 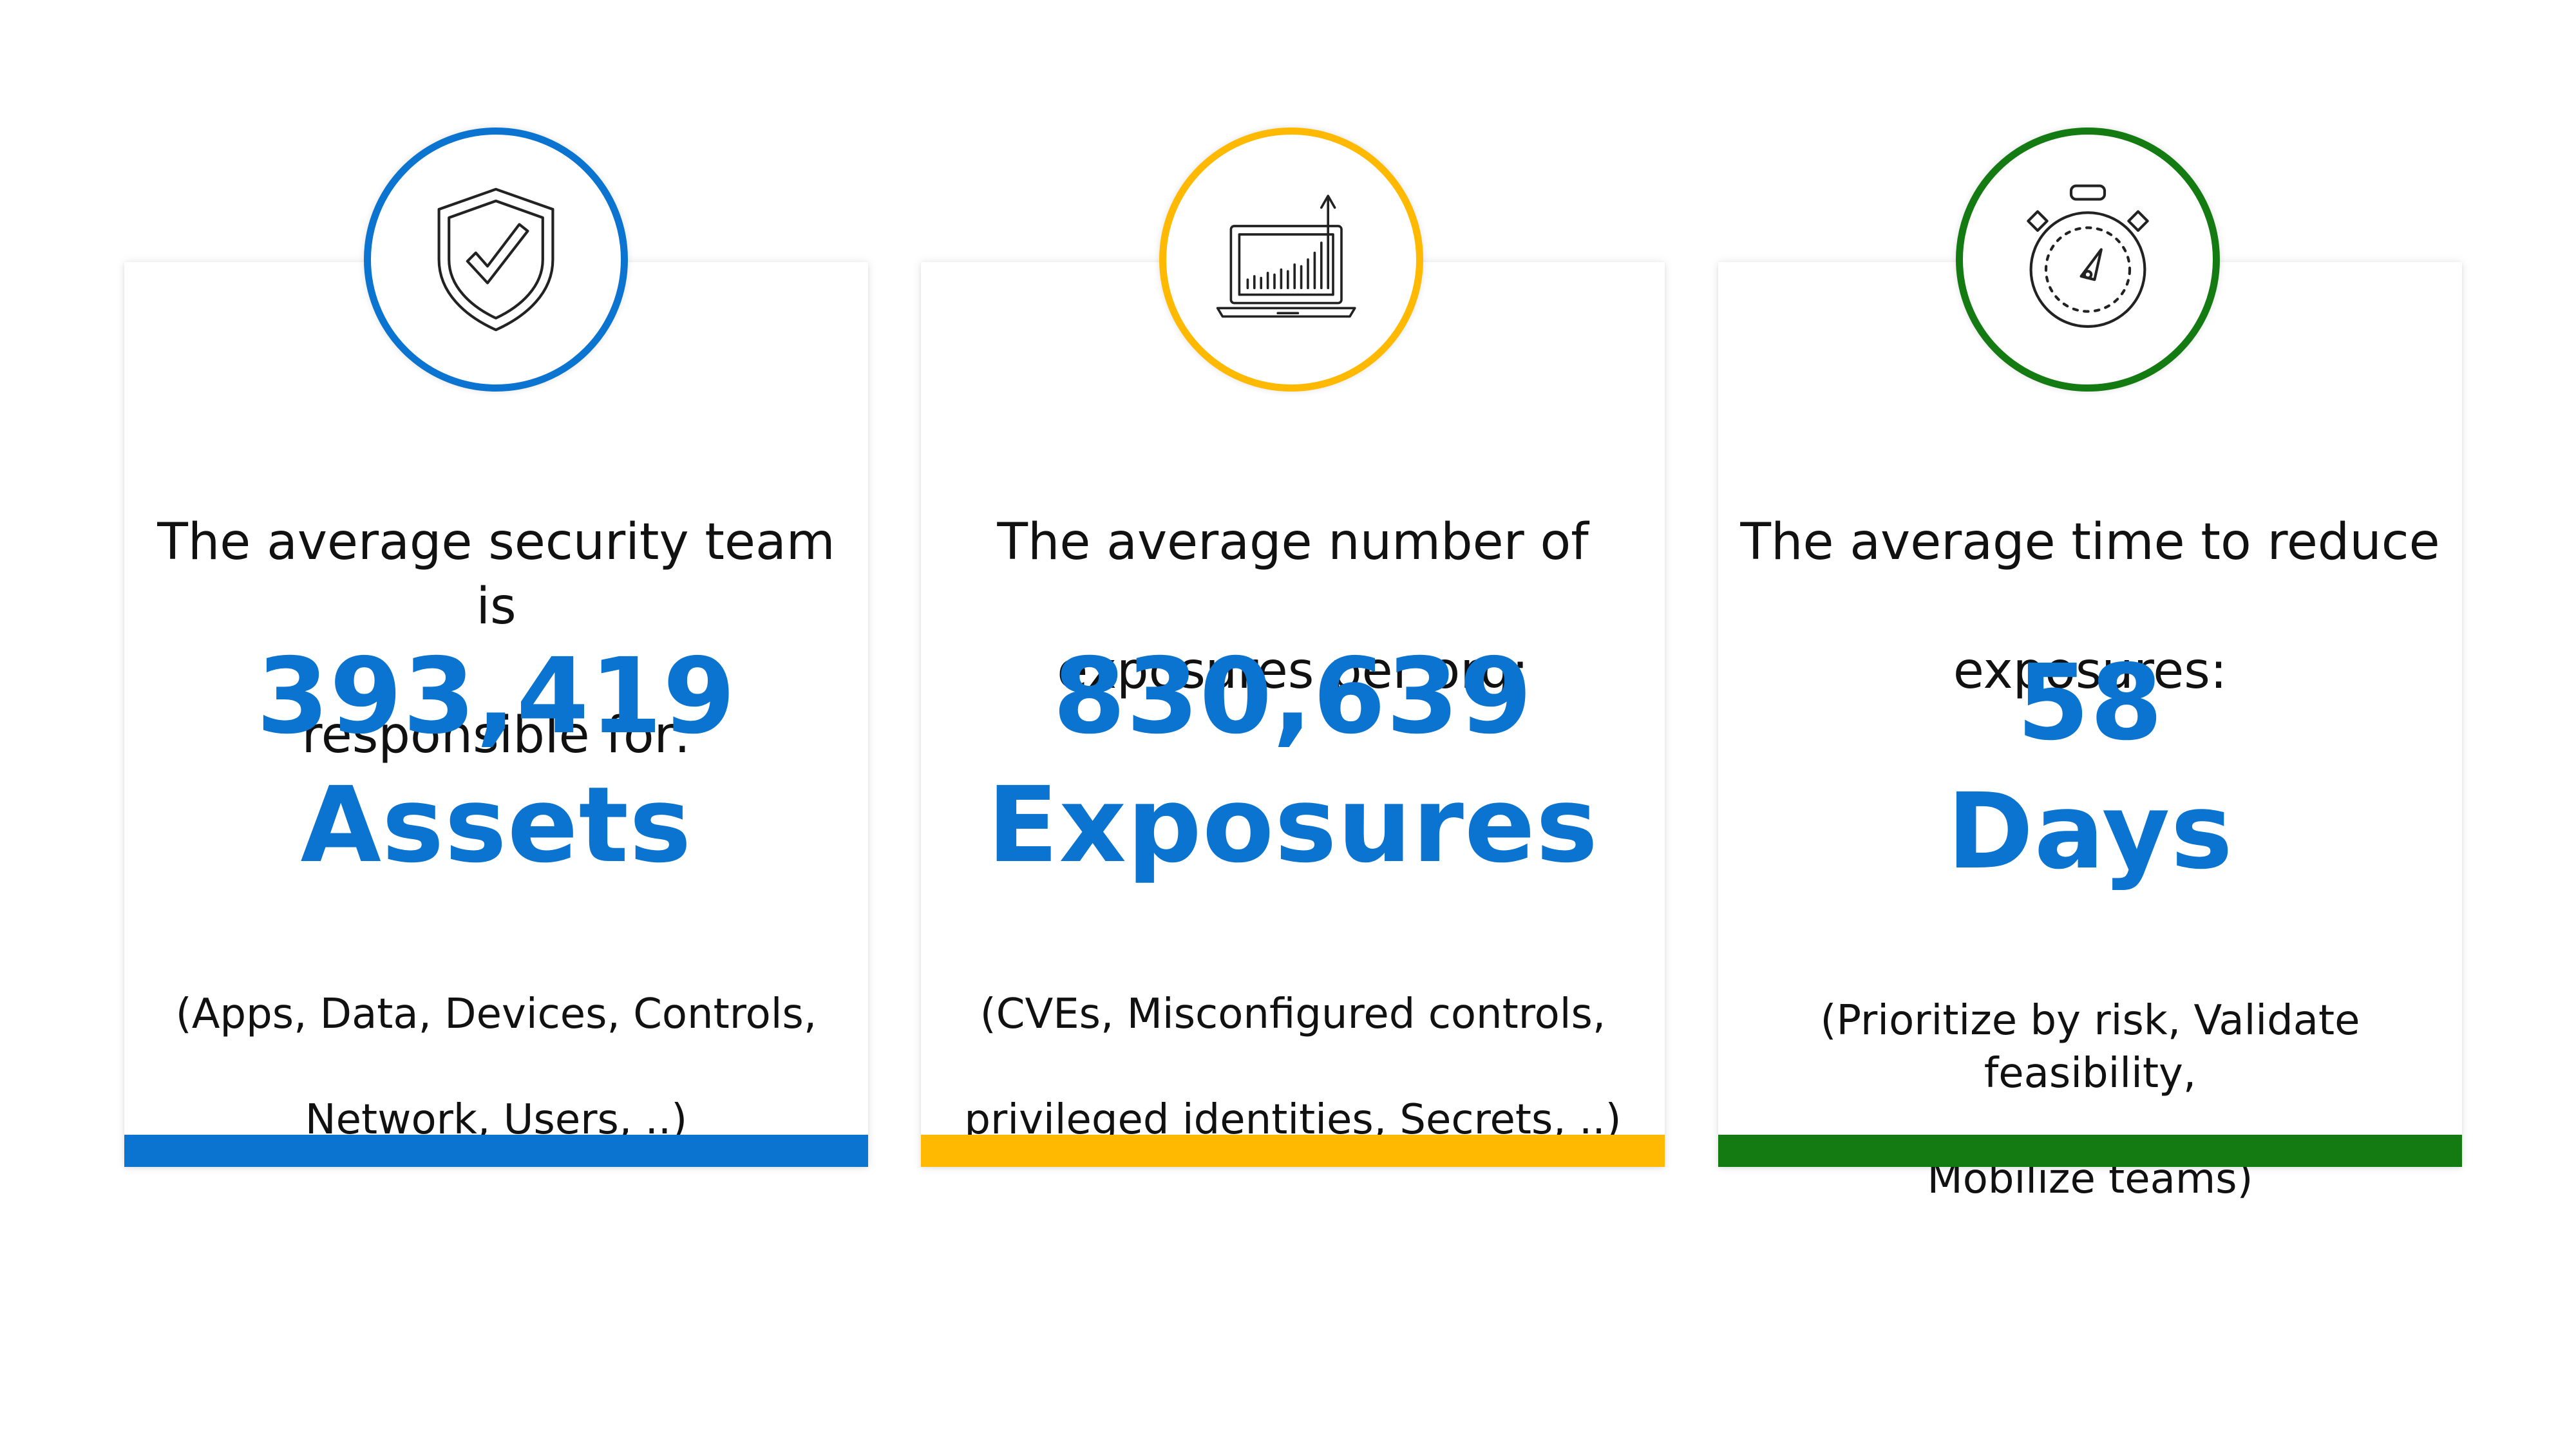 I want to click on stat-unit: Exposures, so click(x=1293, y=825).